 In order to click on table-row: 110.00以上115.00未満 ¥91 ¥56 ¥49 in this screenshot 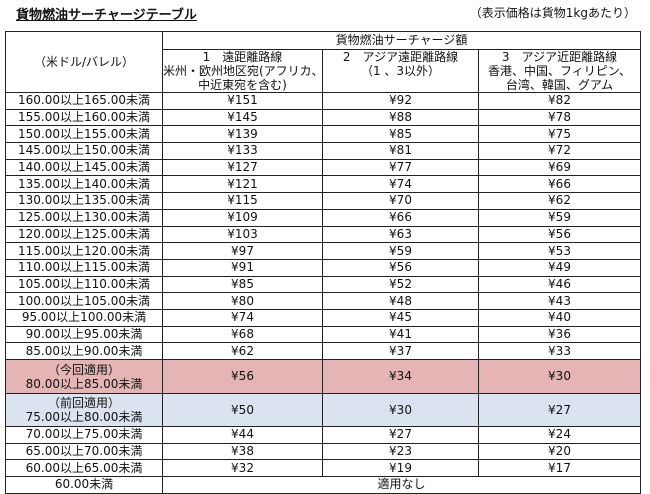, I will do `click(323, 267)`.